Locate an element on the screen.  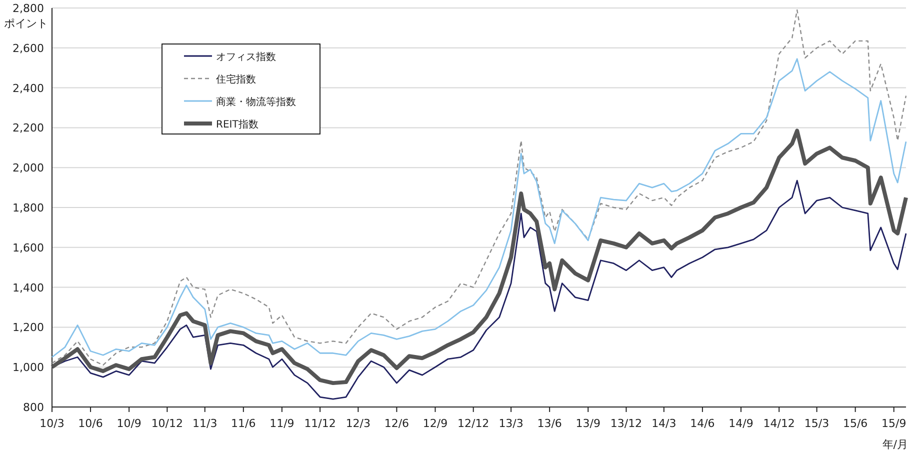
y-tick-label: 1,000 is located at coordinates (28, 367).